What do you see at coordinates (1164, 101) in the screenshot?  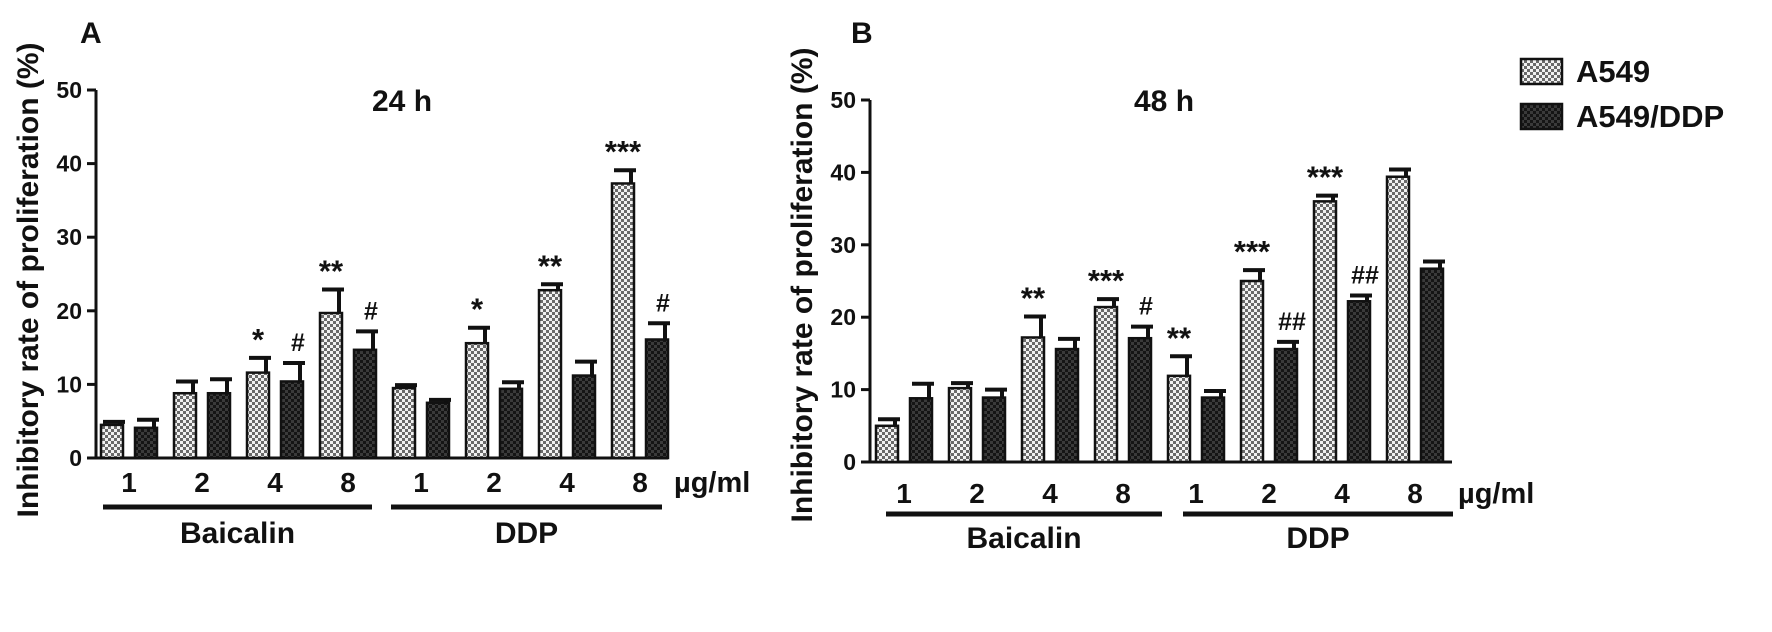 I see `chart-title: 48 h` at bounding box center [1164, 101].